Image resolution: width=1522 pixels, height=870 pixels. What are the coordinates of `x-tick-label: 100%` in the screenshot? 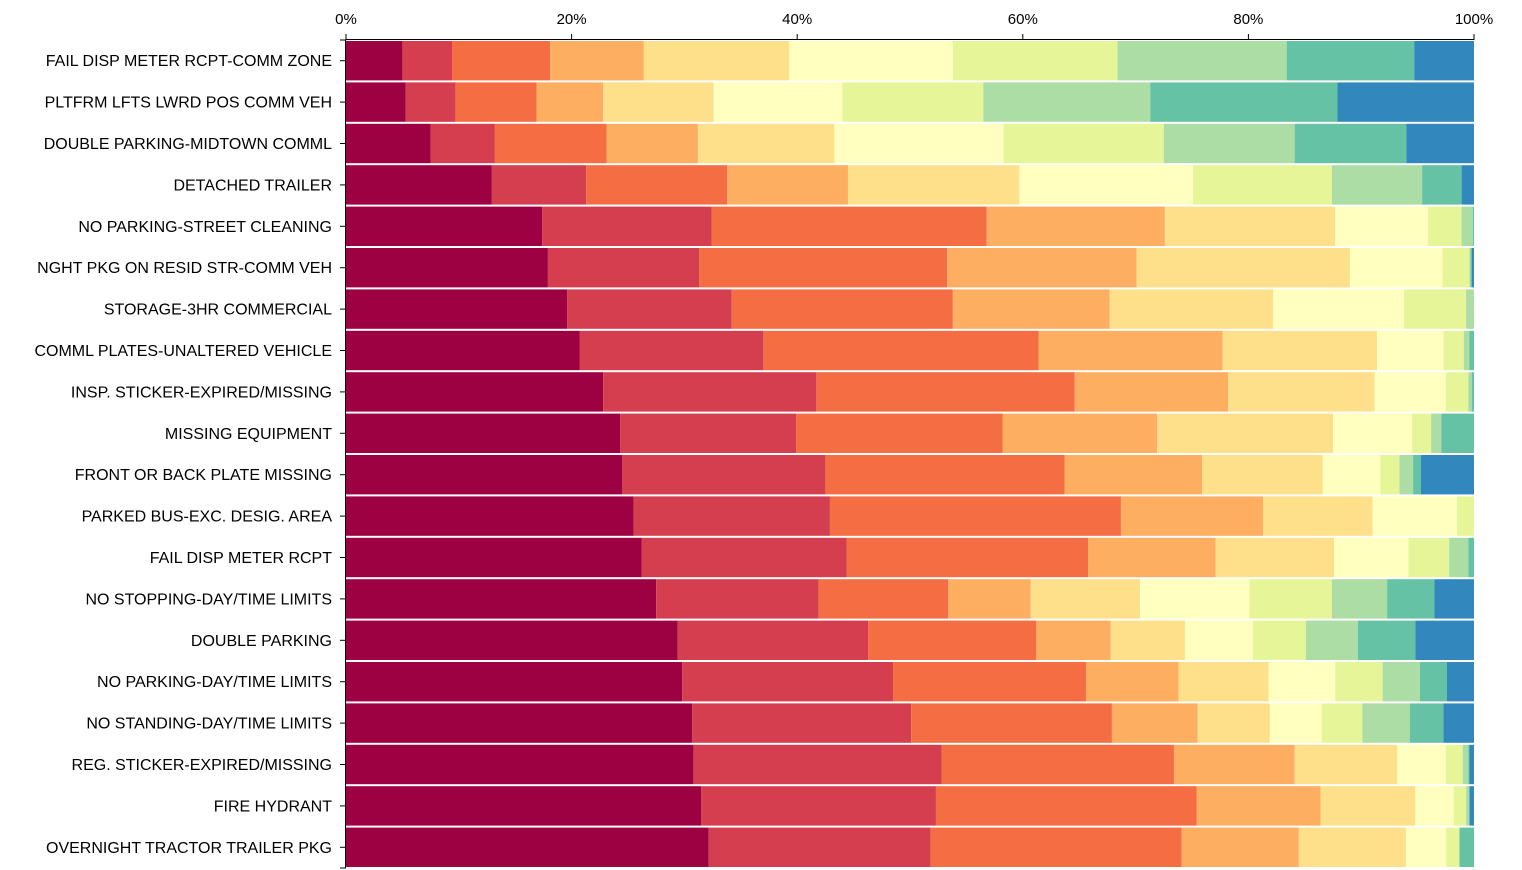 It's located at (1474, 19).